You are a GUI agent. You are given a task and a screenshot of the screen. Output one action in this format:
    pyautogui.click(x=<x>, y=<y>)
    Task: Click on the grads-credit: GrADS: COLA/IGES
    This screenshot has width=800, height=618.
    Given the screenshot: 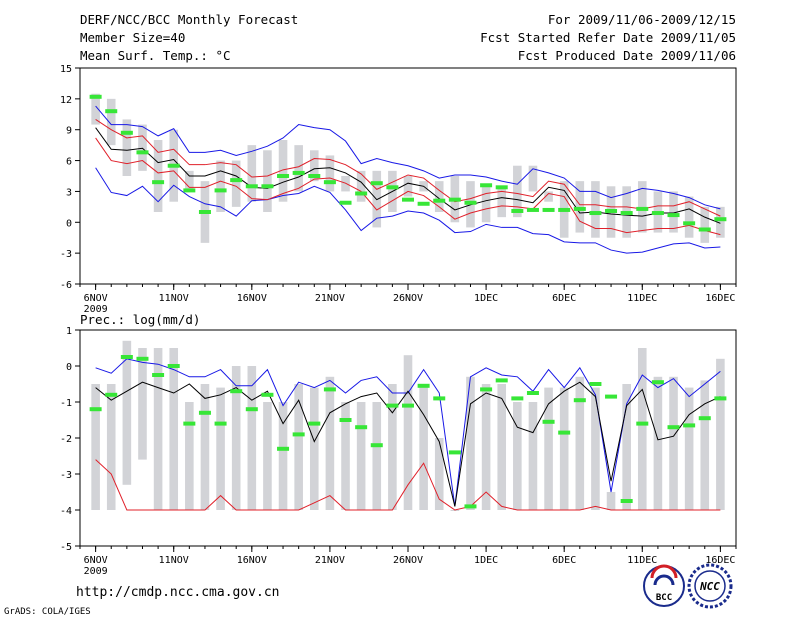 What is the action you would take?
    pyautogui.click(x=47, y=612)
    